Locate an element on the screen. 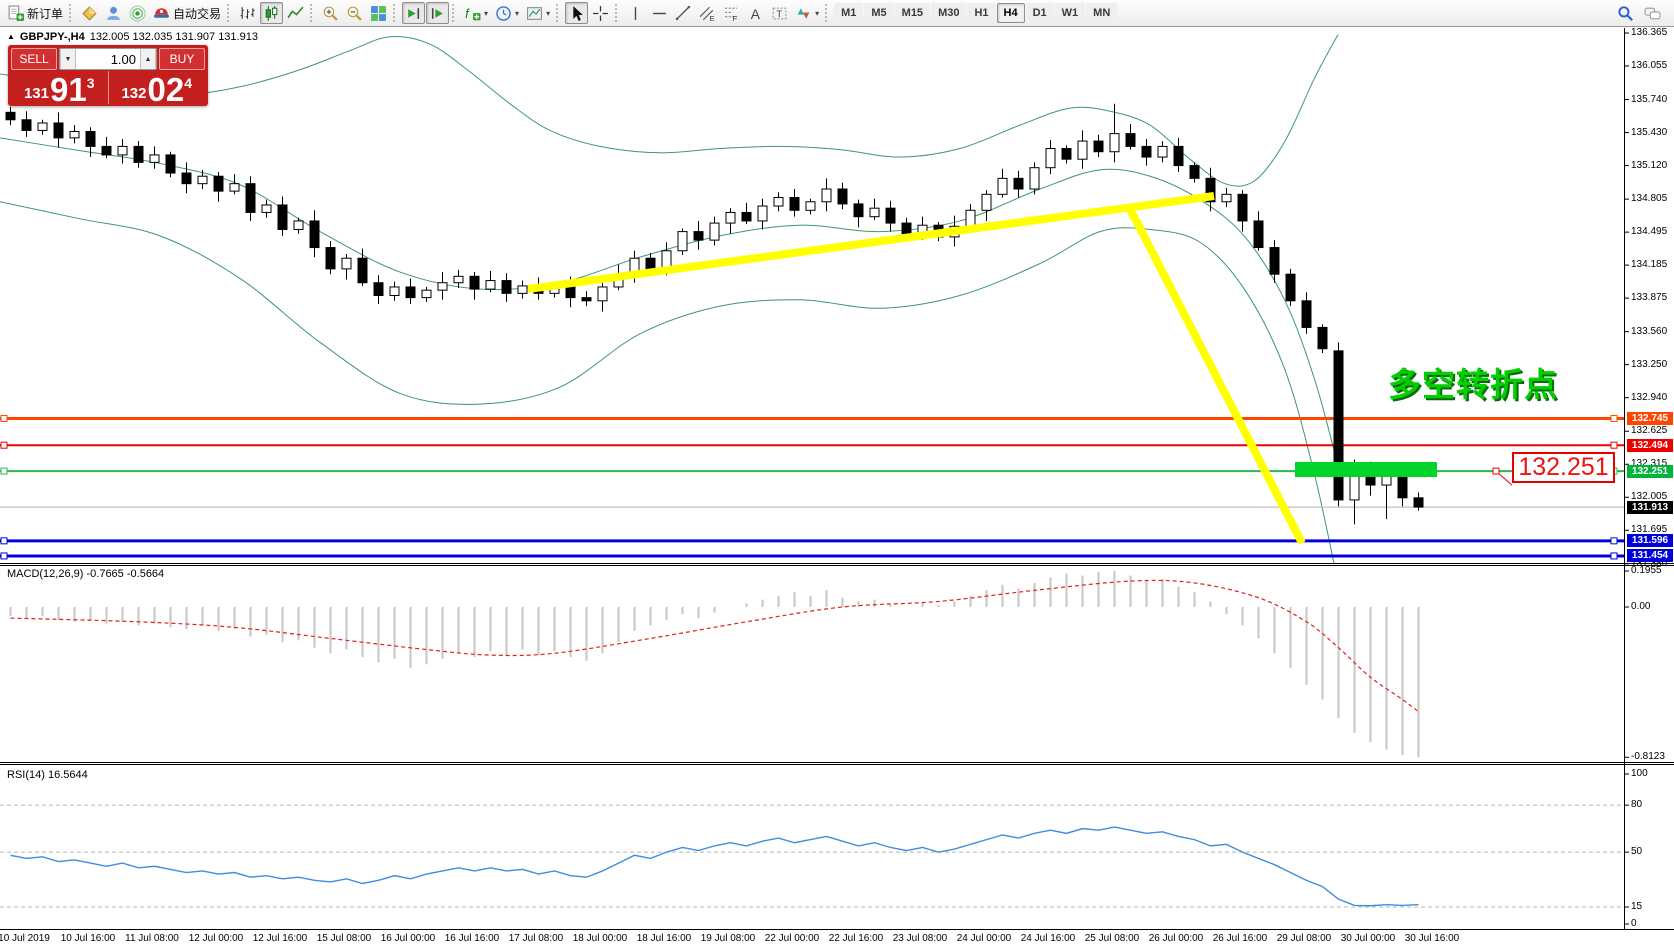 Image resolution: width=1674 pixels, height=947 pixels. zoom-out-icon is located at coordinates (354, 13).